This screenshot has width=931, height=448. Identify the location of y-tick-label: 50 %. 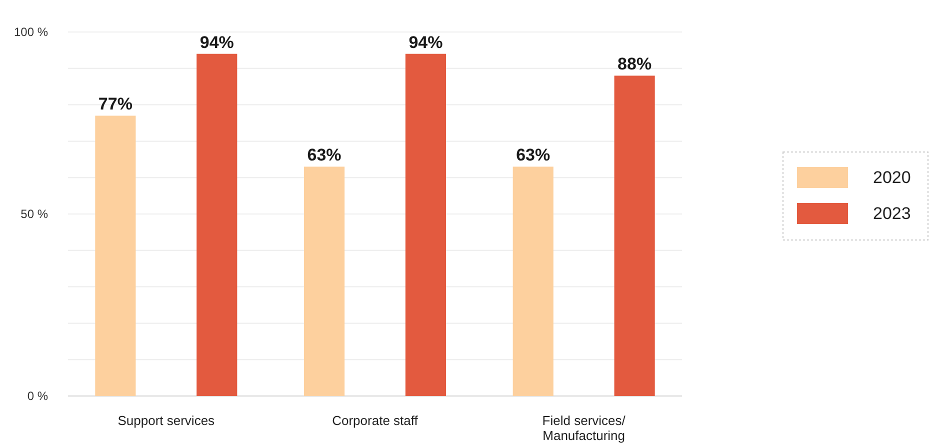
(34, 214).